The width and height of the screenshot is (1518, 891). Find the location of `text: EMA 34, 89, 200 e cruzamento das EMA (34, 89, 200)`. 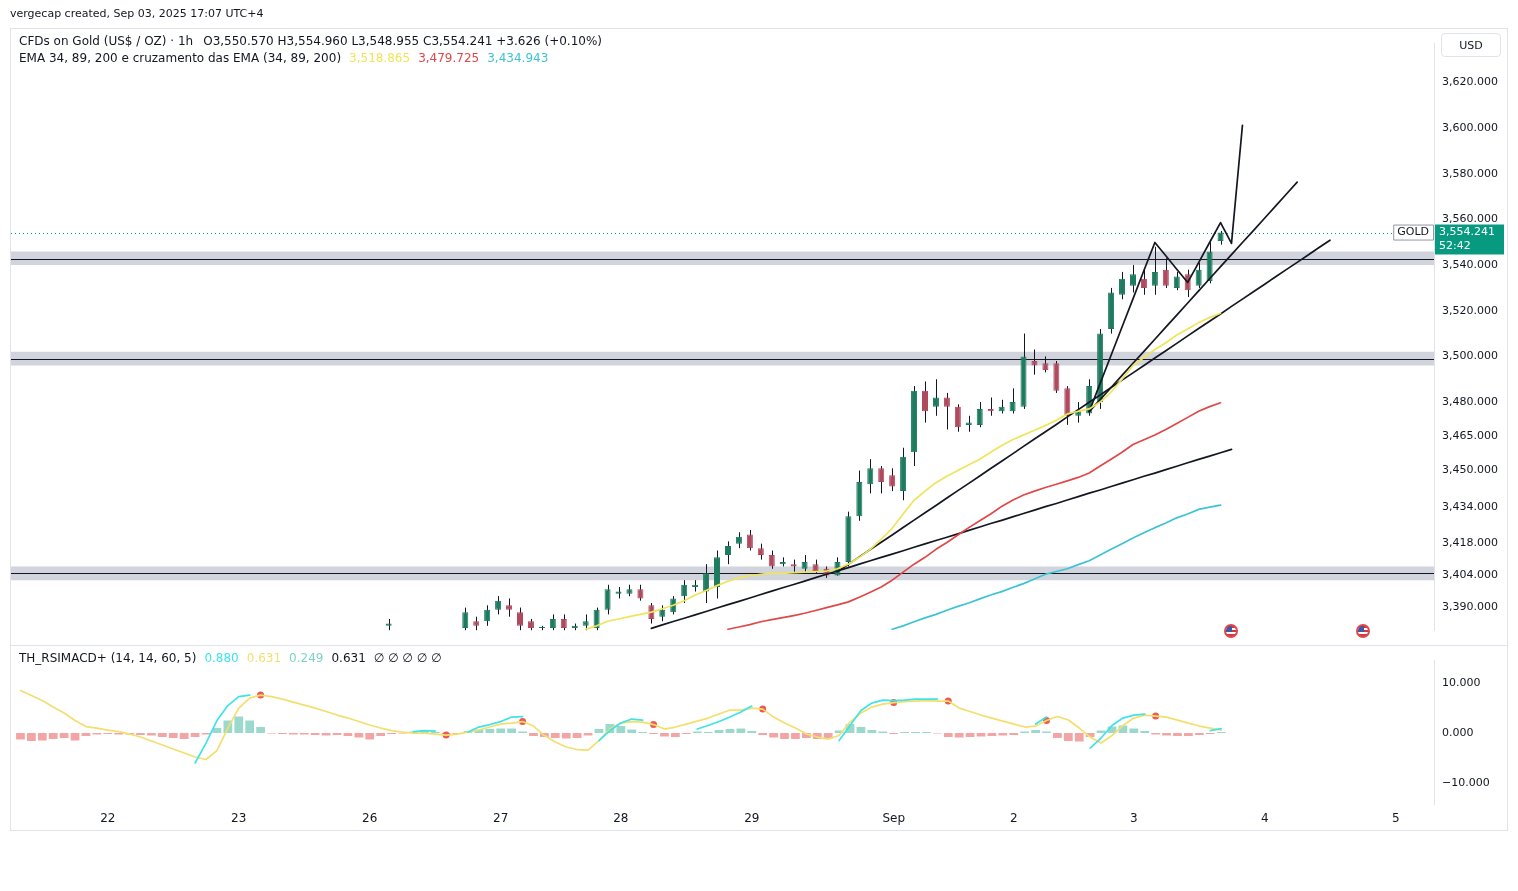

text: EMA 34, 89, 200 e cruzamento das EMA (34, 89, 200) is located at coordinates (180, 58).